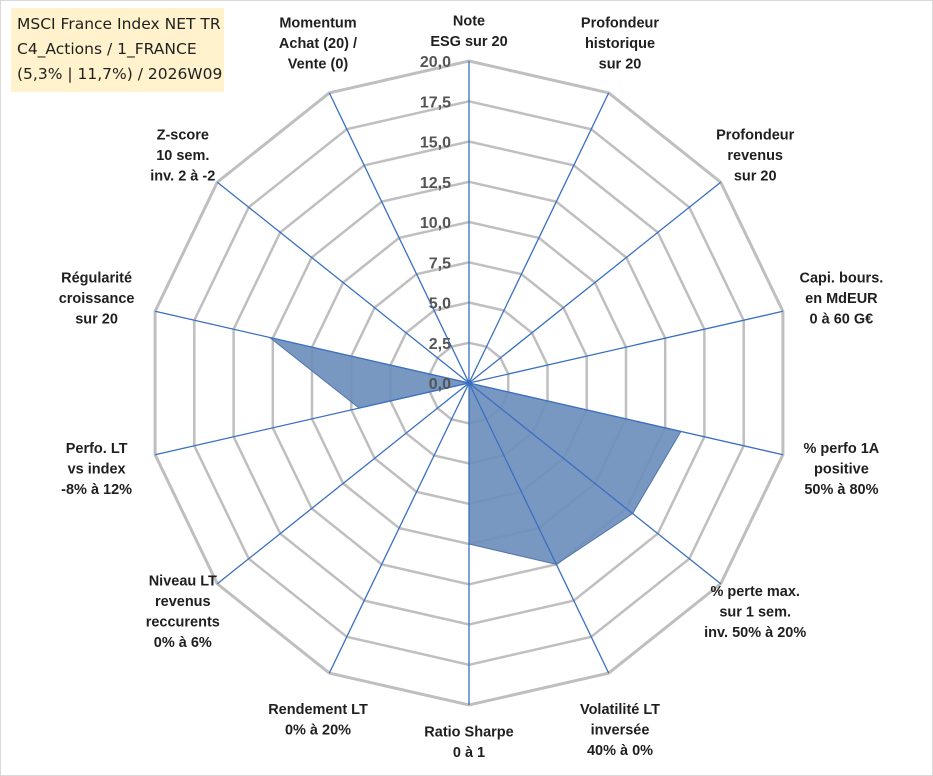 The height and width of the screenshot is (776, 933). Describe the element at coordinates (841, 469) in the screenshot. I see `axis-label-4: positive` at that location.